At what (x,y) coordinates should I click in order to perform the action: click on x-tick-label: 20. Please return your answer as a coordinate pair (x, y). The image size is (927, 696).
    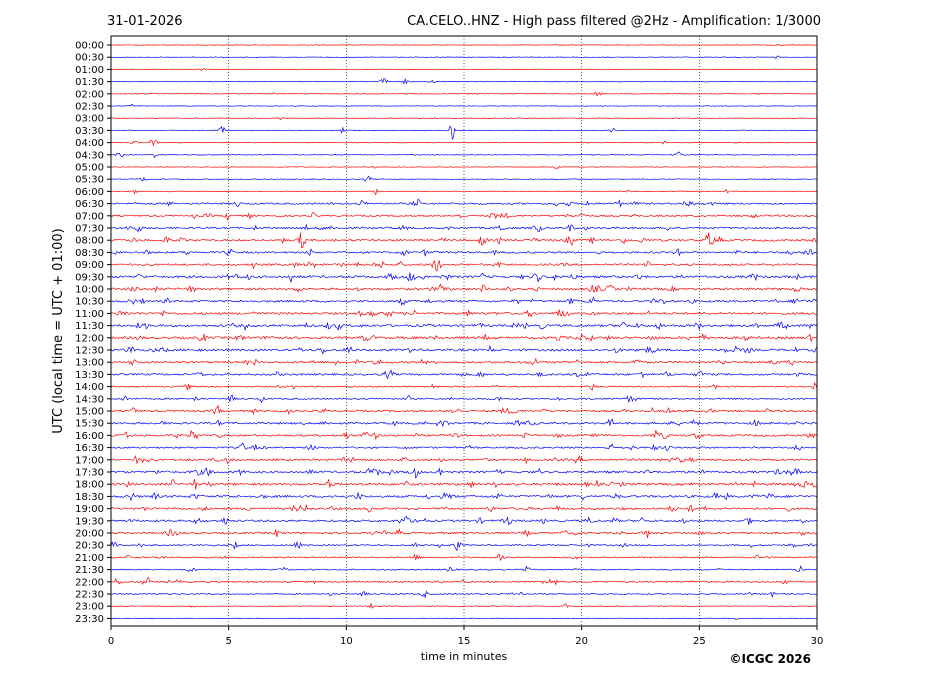
    Looking at the image, I should click on (581, 641).